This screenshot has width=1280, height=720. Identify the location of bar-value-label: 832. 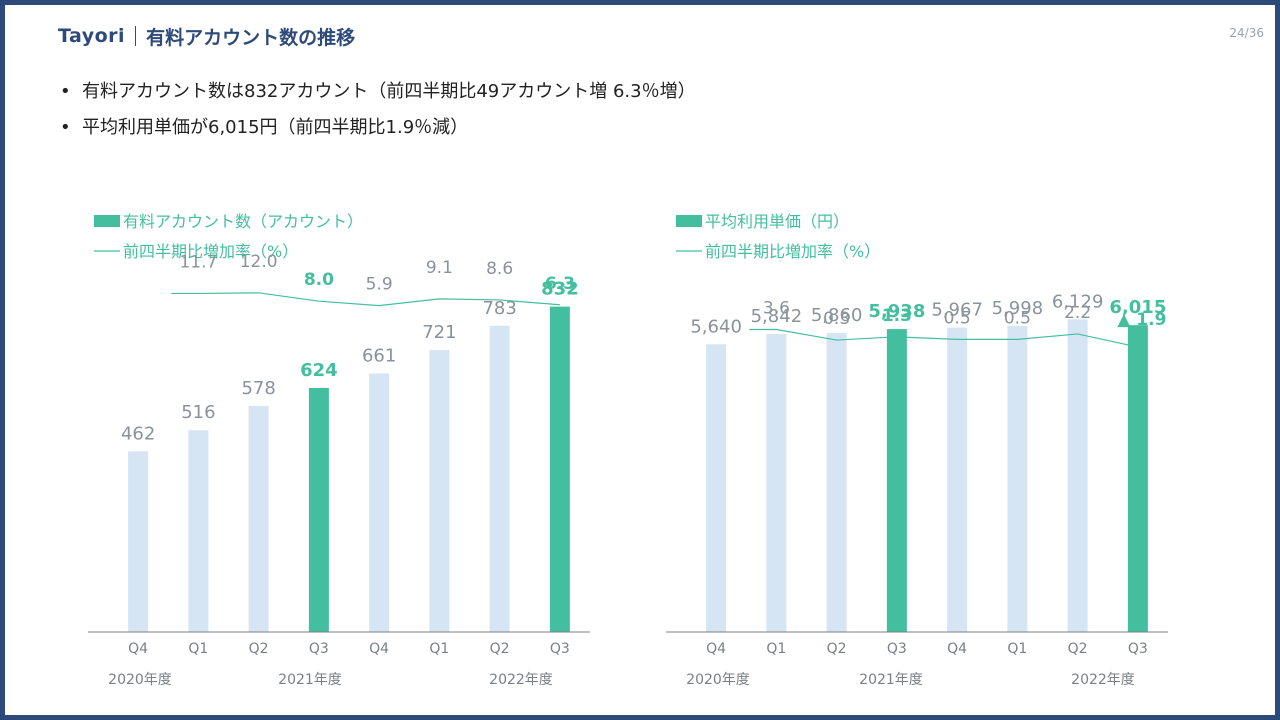
(560, 289).